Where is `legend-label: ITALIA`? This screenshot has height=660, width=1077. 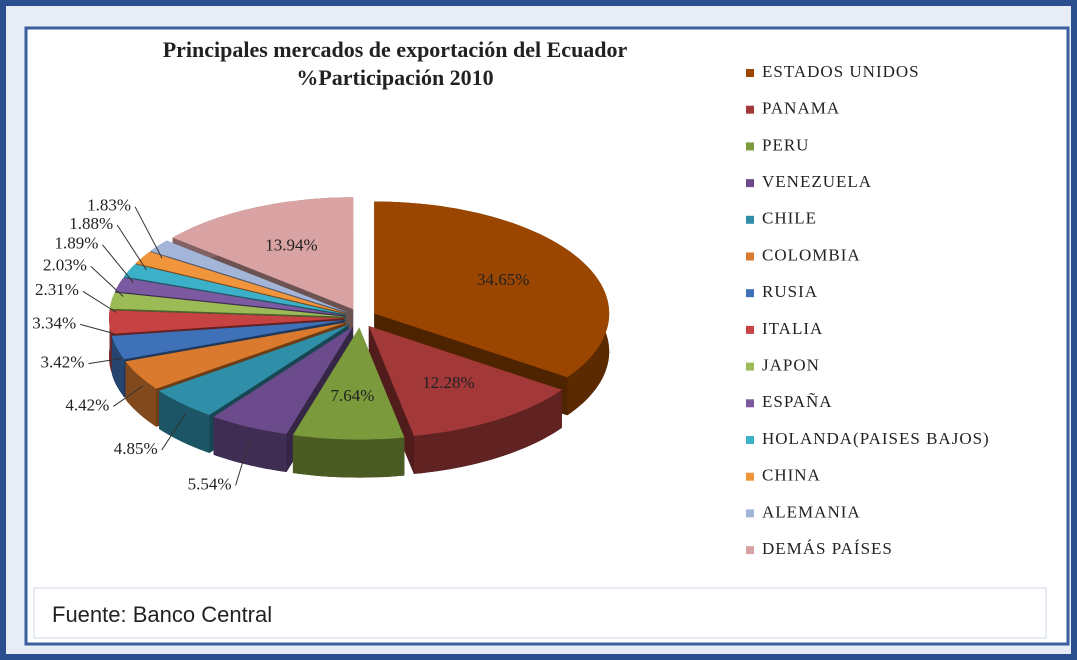 legend-label: ITALIA is located at coordinates (792, 328).